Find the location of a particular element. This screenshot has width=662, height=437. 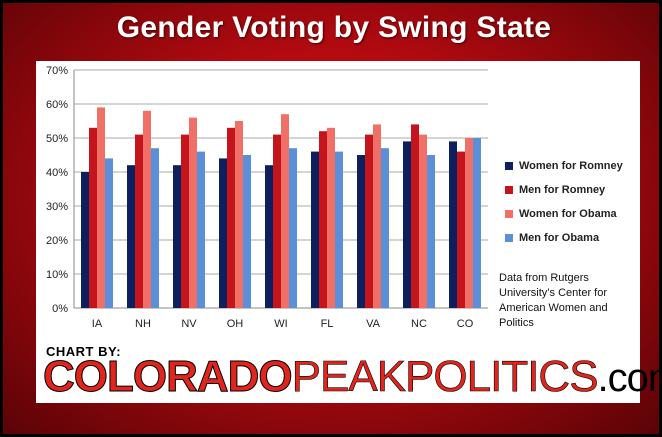

x-tick-label: OH is located at coordinates (235, 324).